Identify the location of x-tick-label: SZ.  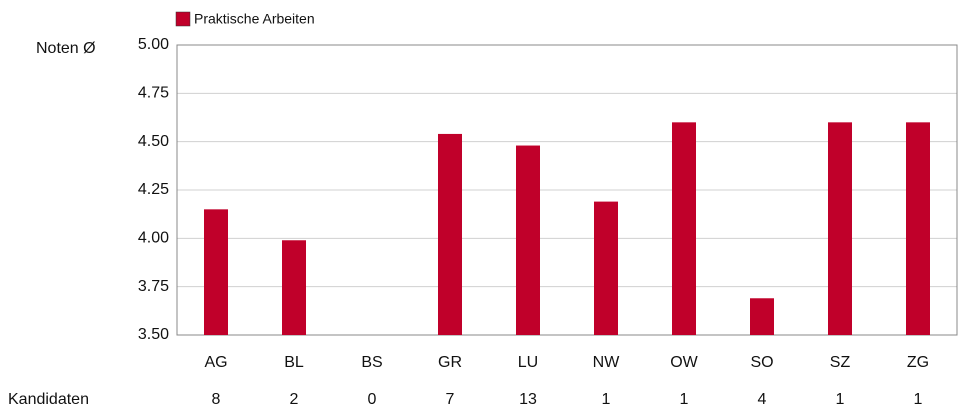
(840, 362).